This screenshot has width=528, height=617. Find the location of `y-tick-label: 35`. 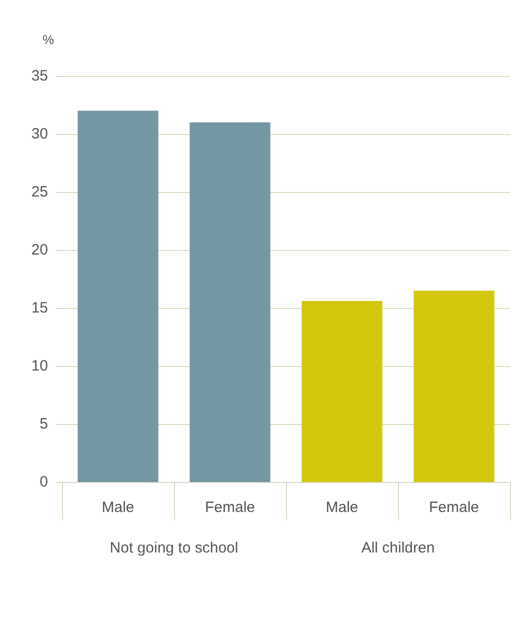

y-tick-label: 35 is located at coordinates (39, 76).